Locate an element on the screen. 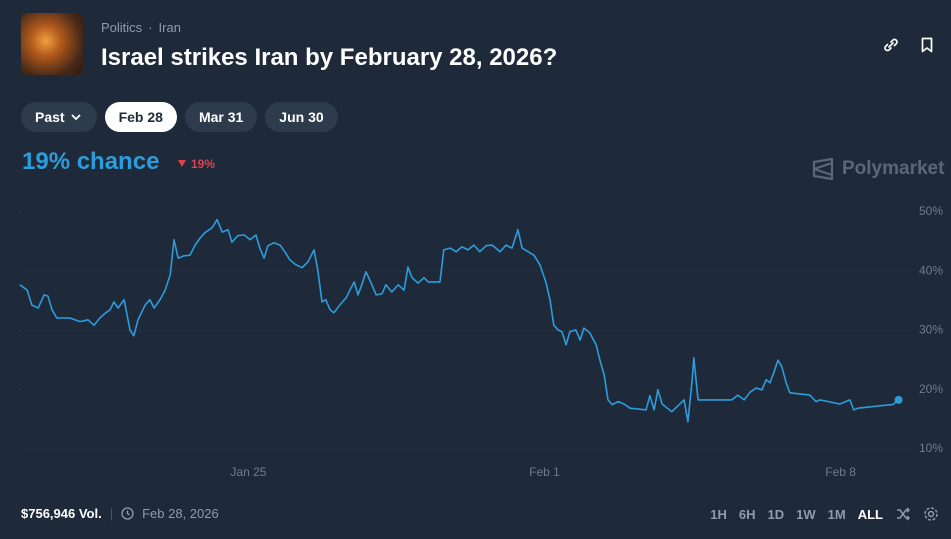 This screenshot has width=951, height=539. y-tick-label: 30% is located at coordinates (931, 330).